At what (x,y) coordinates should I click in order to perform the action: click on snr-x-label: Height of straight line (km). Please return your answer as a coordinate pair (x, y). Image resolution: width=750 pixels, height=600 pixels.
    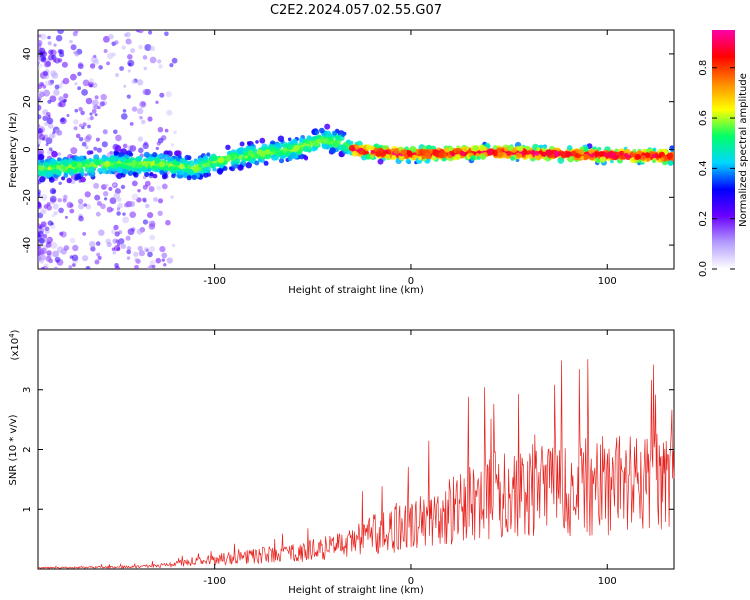
    Looking at the image, I should click on (356, 590).